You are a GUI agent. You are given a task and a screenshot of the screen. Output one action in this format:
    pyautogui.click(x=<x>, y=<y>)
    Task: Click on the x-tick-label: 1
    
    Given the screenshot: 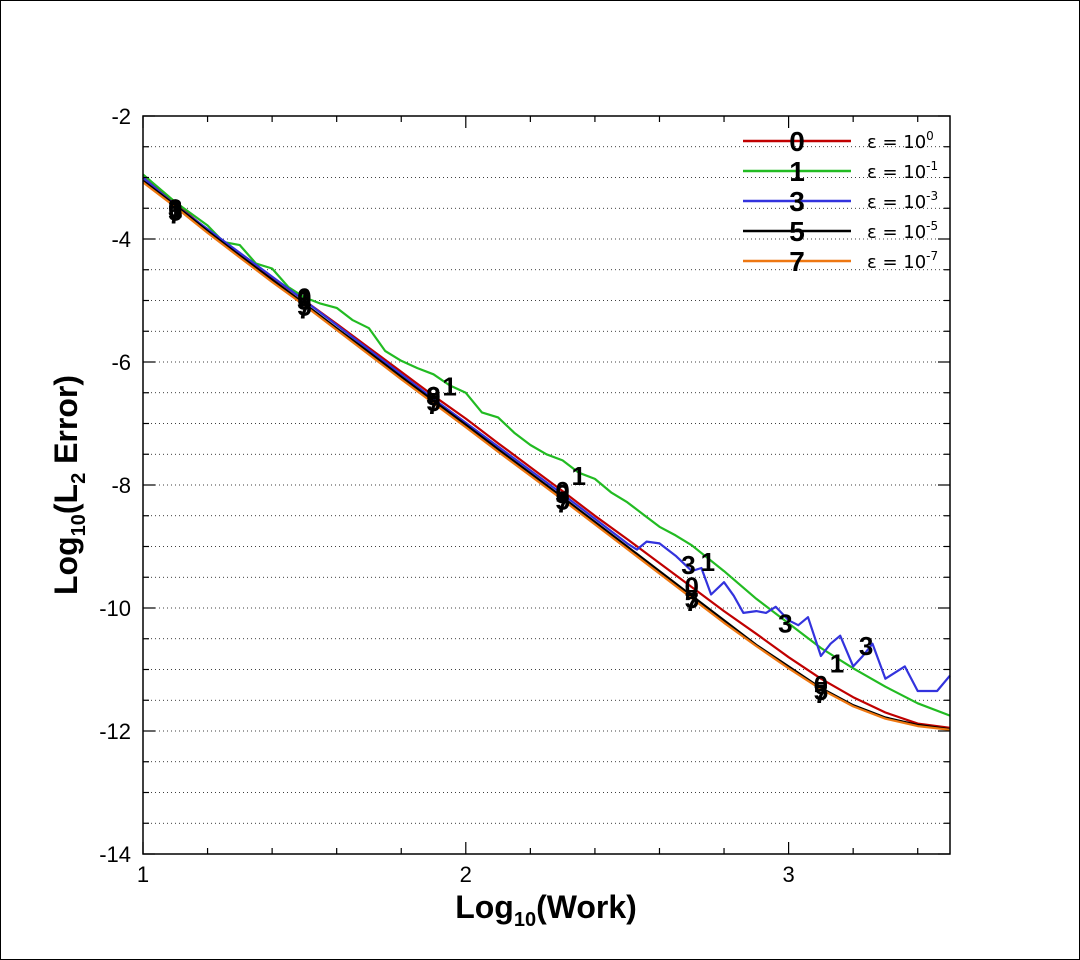 What is the action you would take?
    pyautogui.click(x=143, y=874)
    